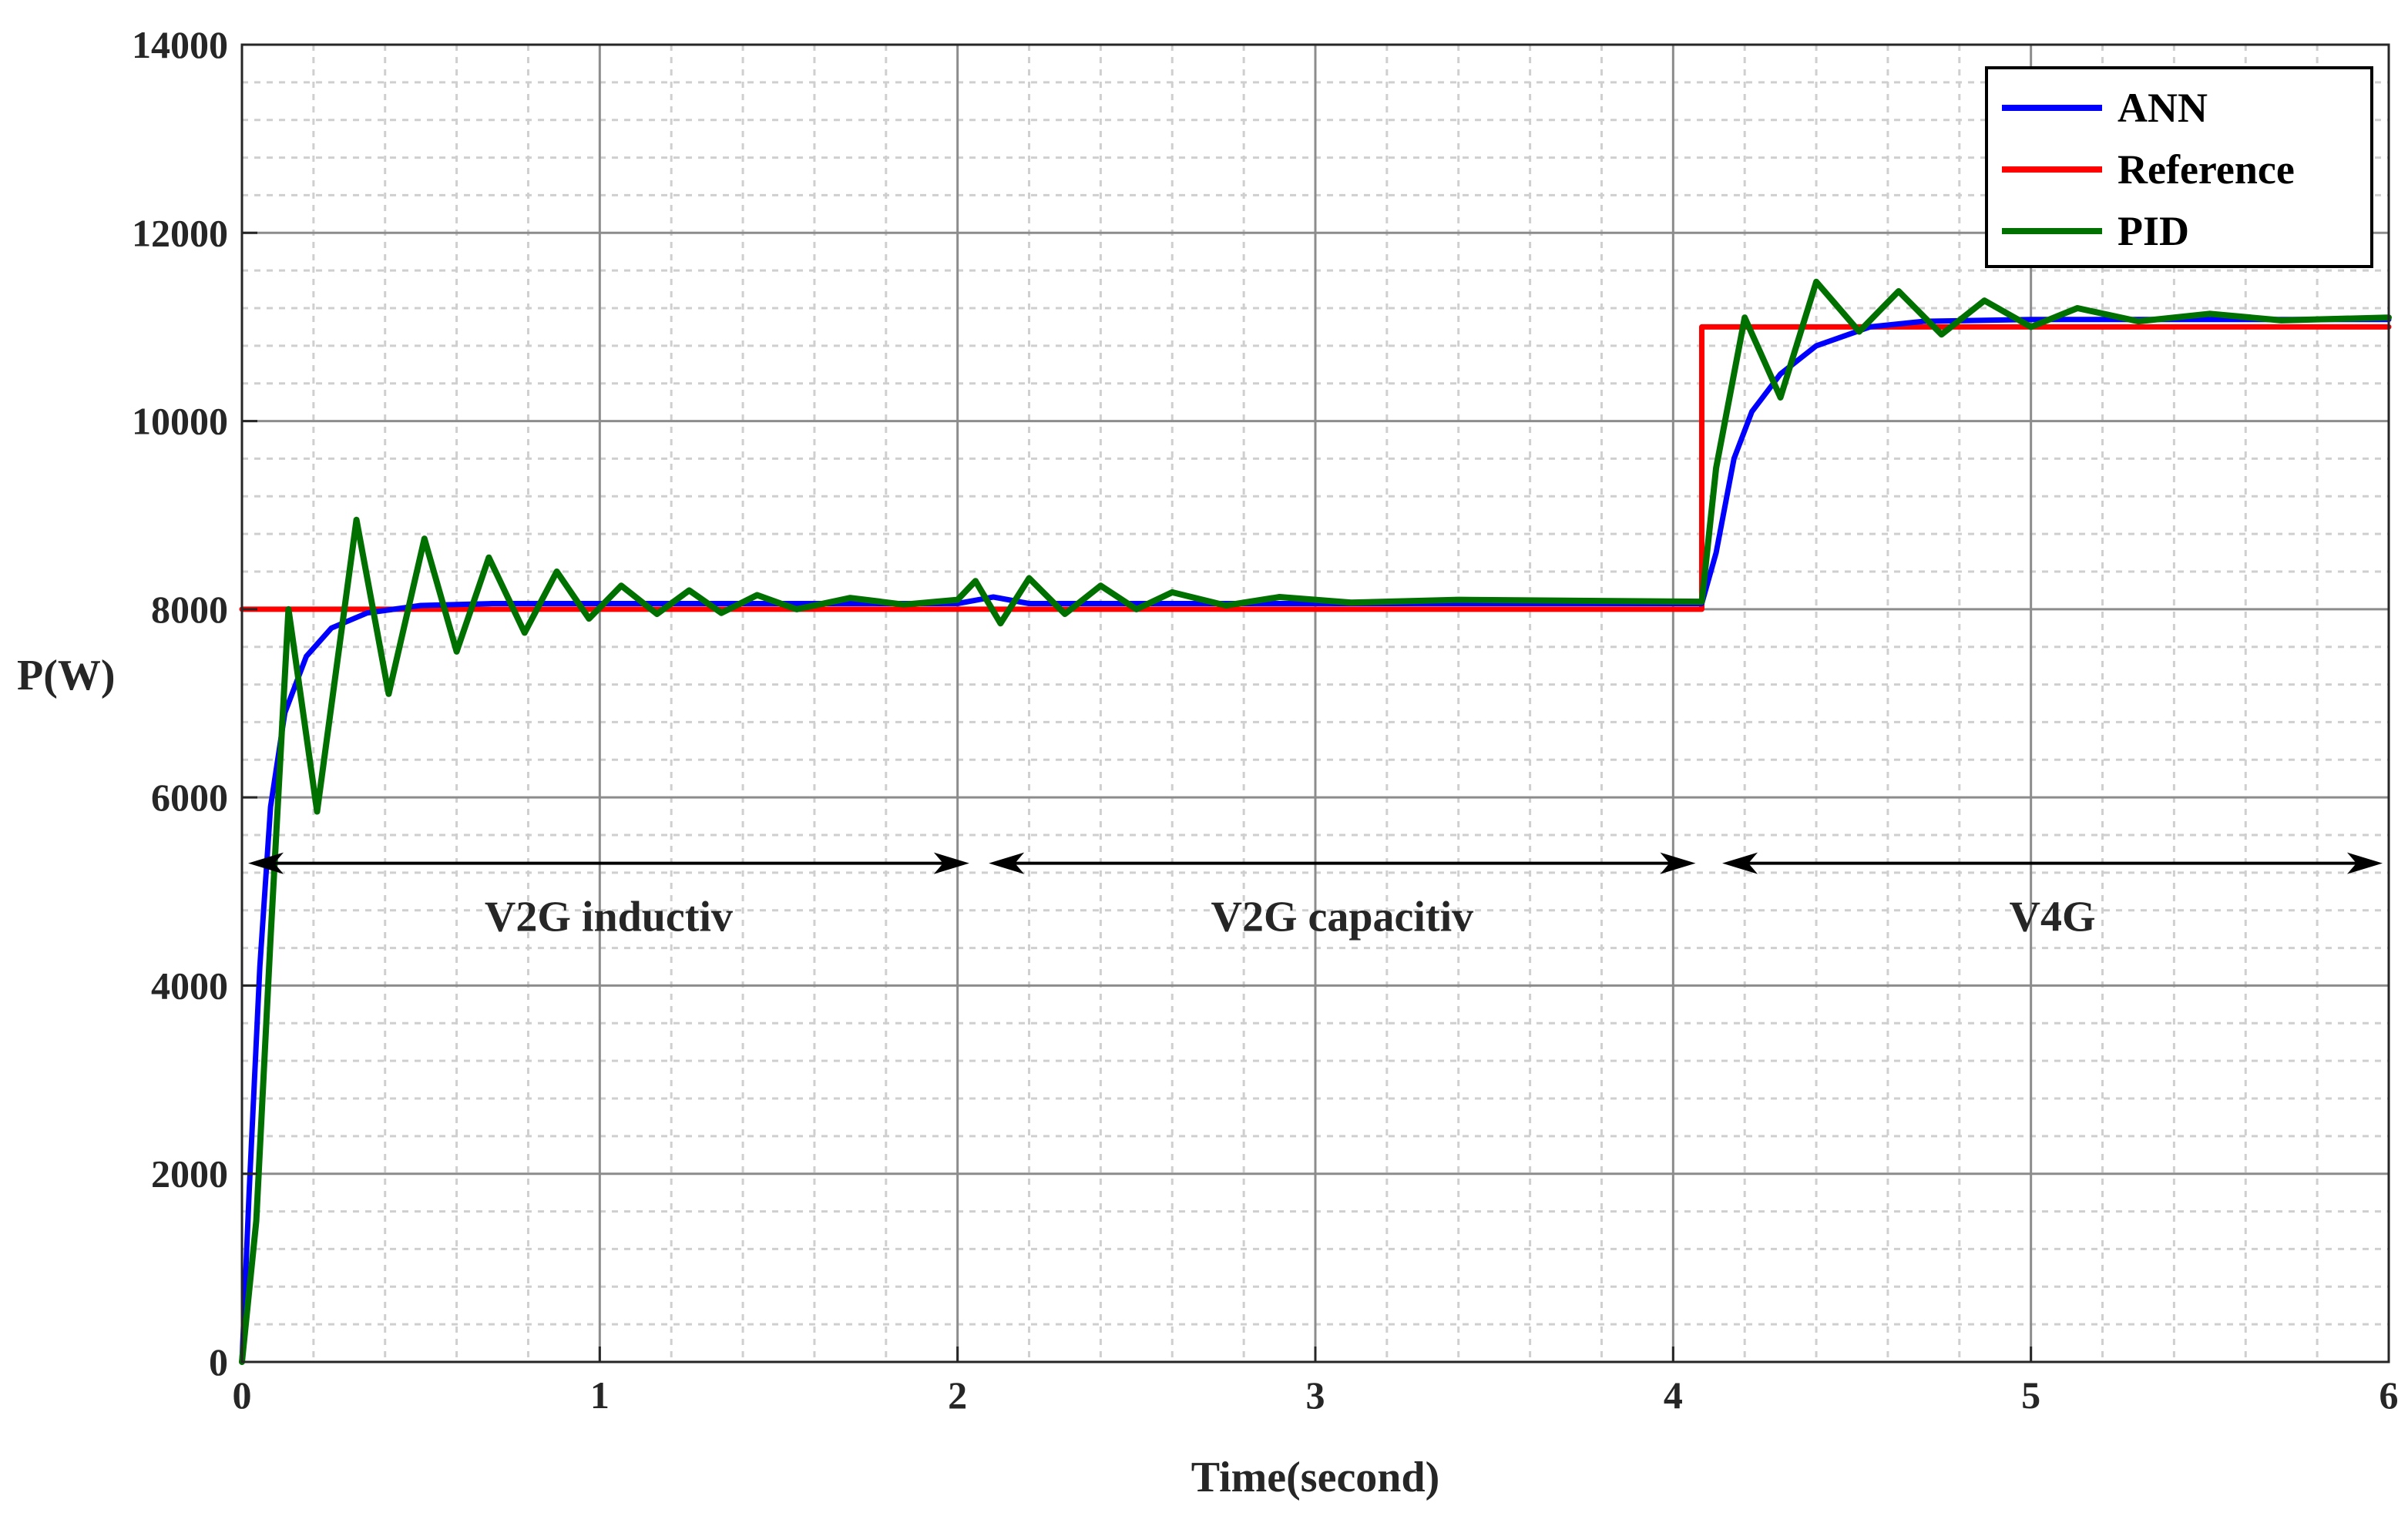  What do you see at coordinates (189, 986) in the screenshot?
I see `y-tick-label: 4000` at bounding box center [189, 986].